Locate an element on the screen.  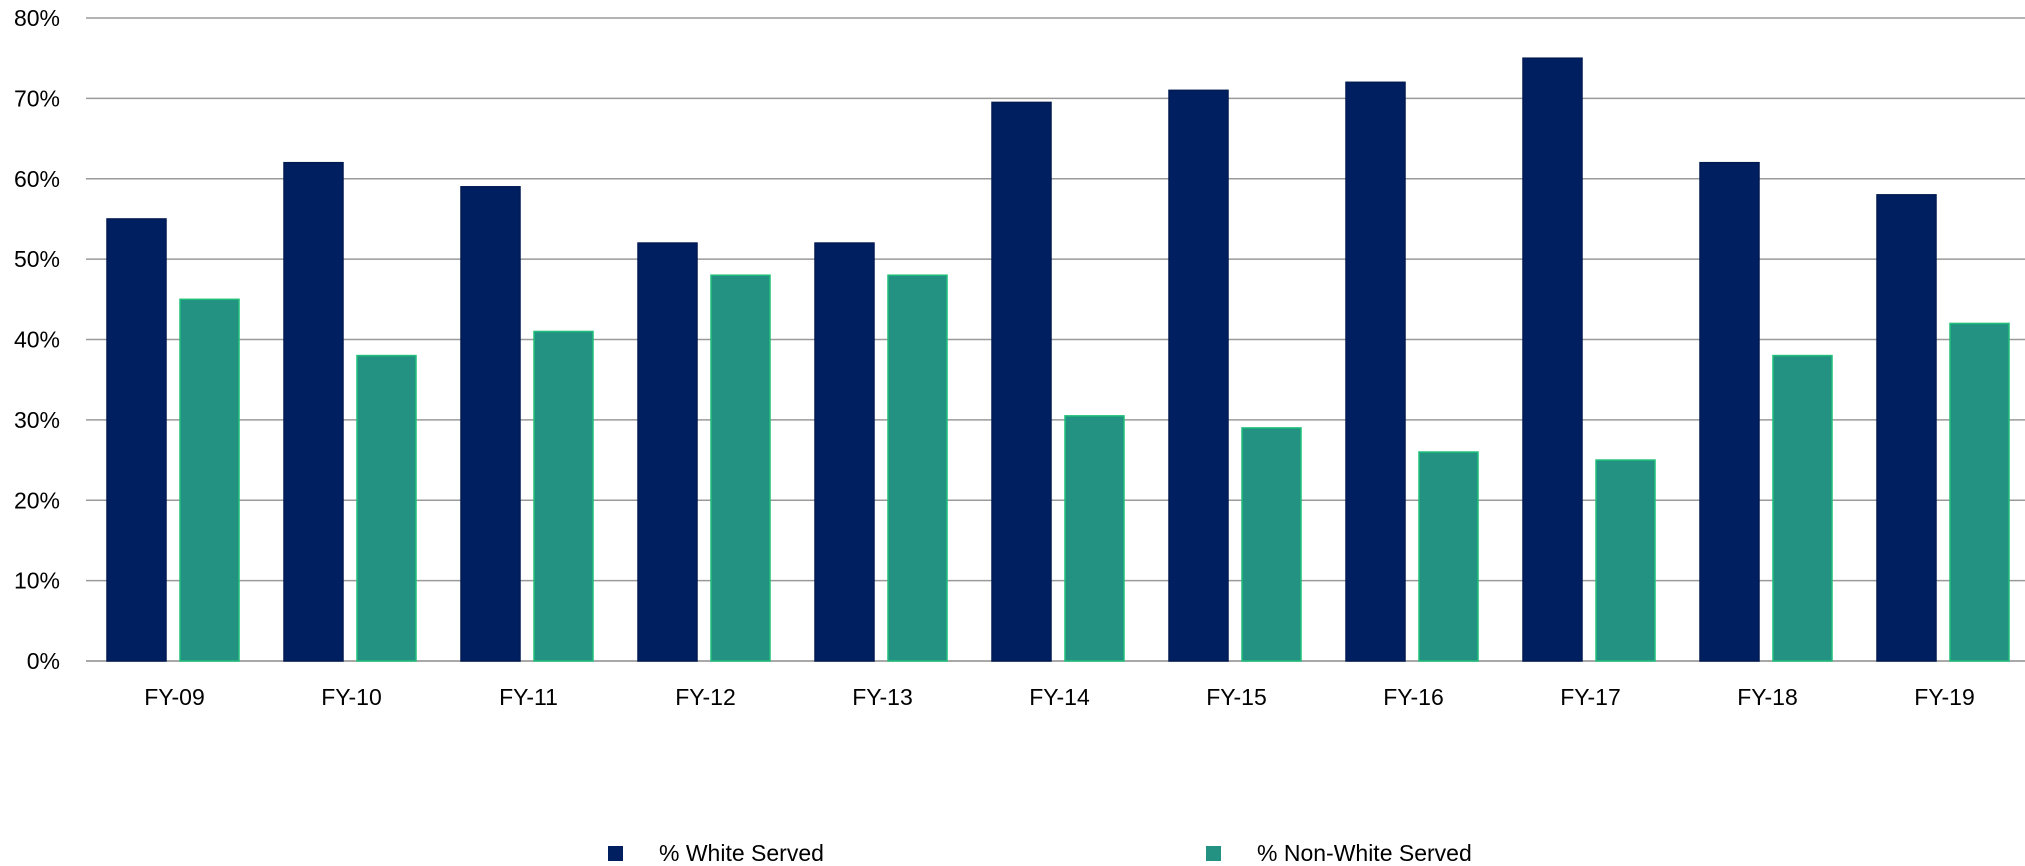
y-tick-label: 40% is located at coordinates (37, 340).